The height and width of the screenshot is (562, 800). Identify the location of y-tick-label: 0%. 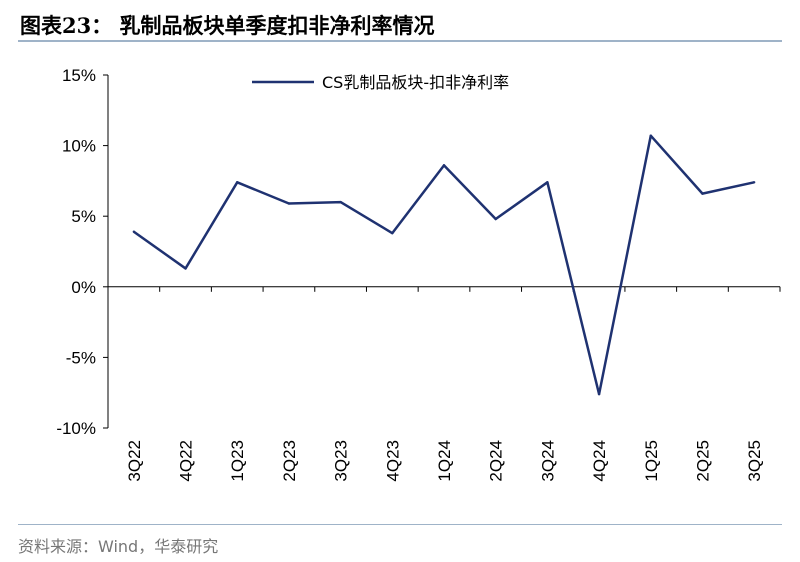
(83, 287).